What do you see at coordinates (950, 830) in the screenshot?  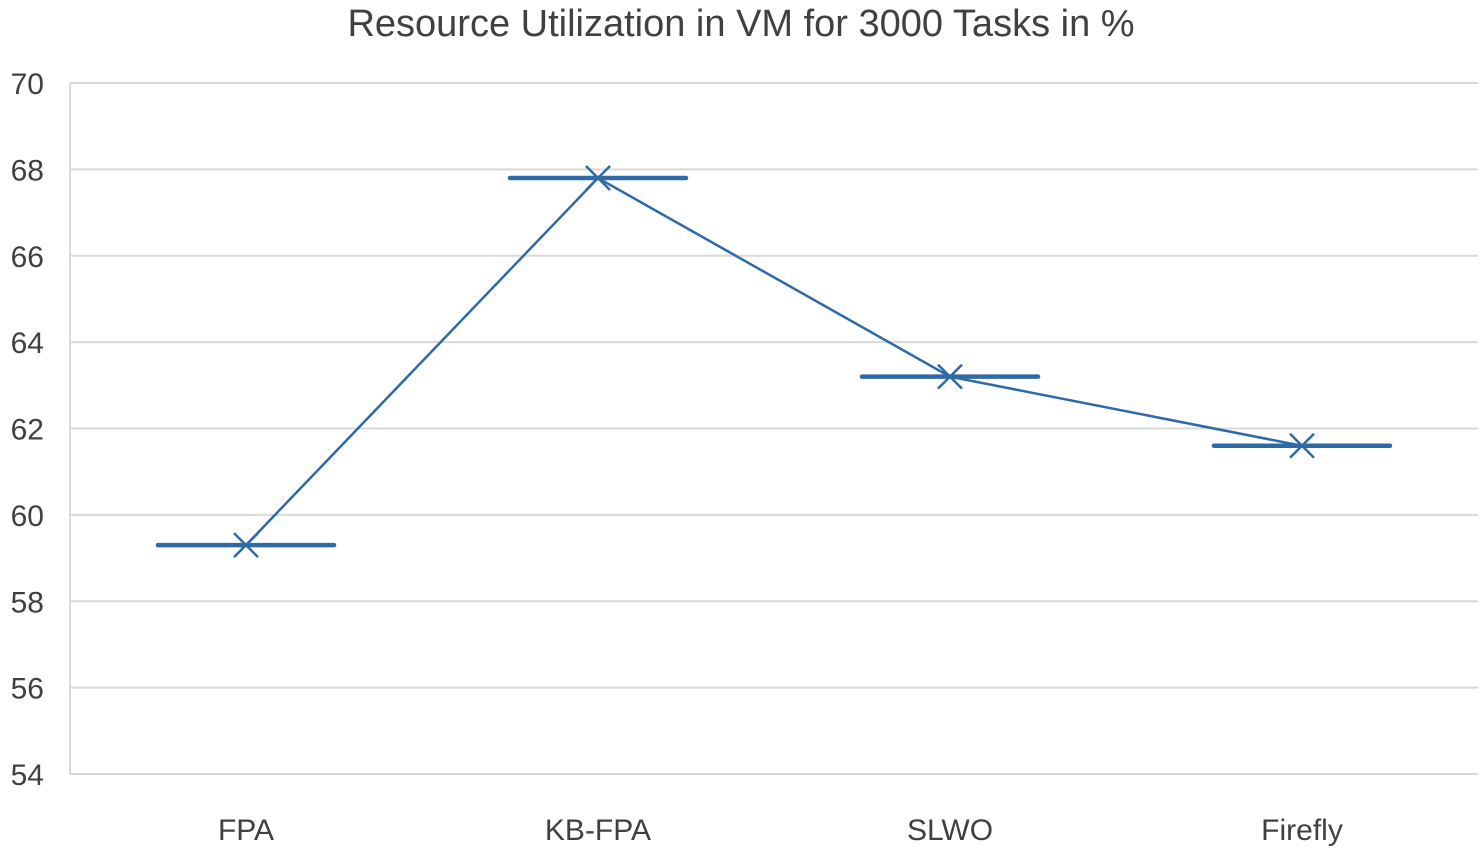 I see `x-tick-label: SLWO` at bounding box center [950, 830].